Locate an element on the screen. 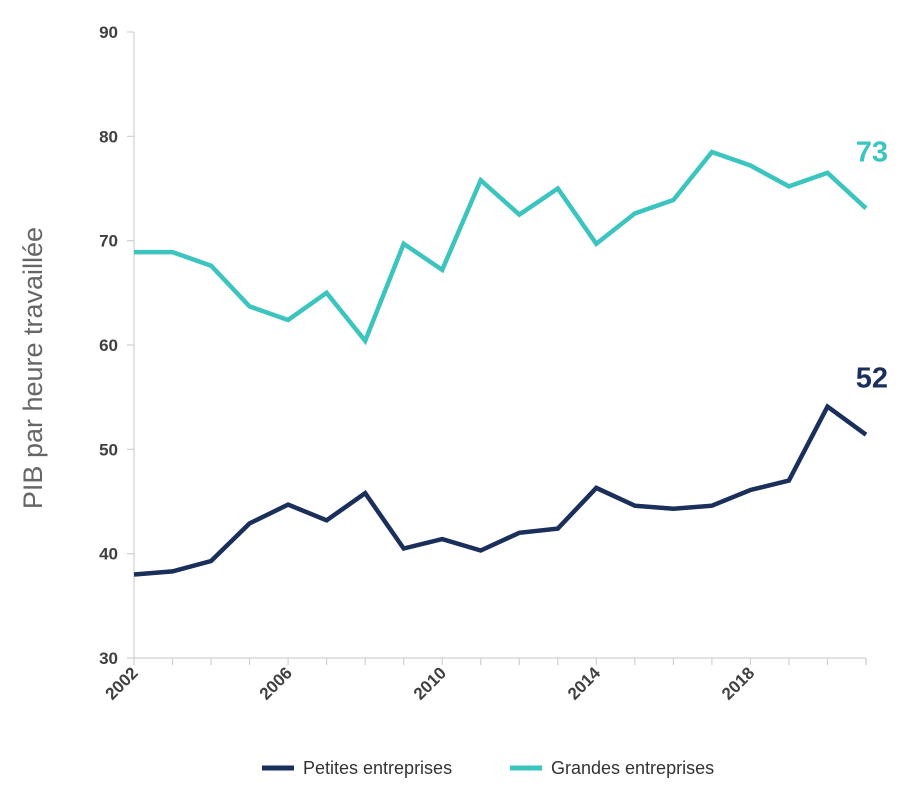  legend: Petites entreprises Grandes entreprises is located at coordinates (488, 768).